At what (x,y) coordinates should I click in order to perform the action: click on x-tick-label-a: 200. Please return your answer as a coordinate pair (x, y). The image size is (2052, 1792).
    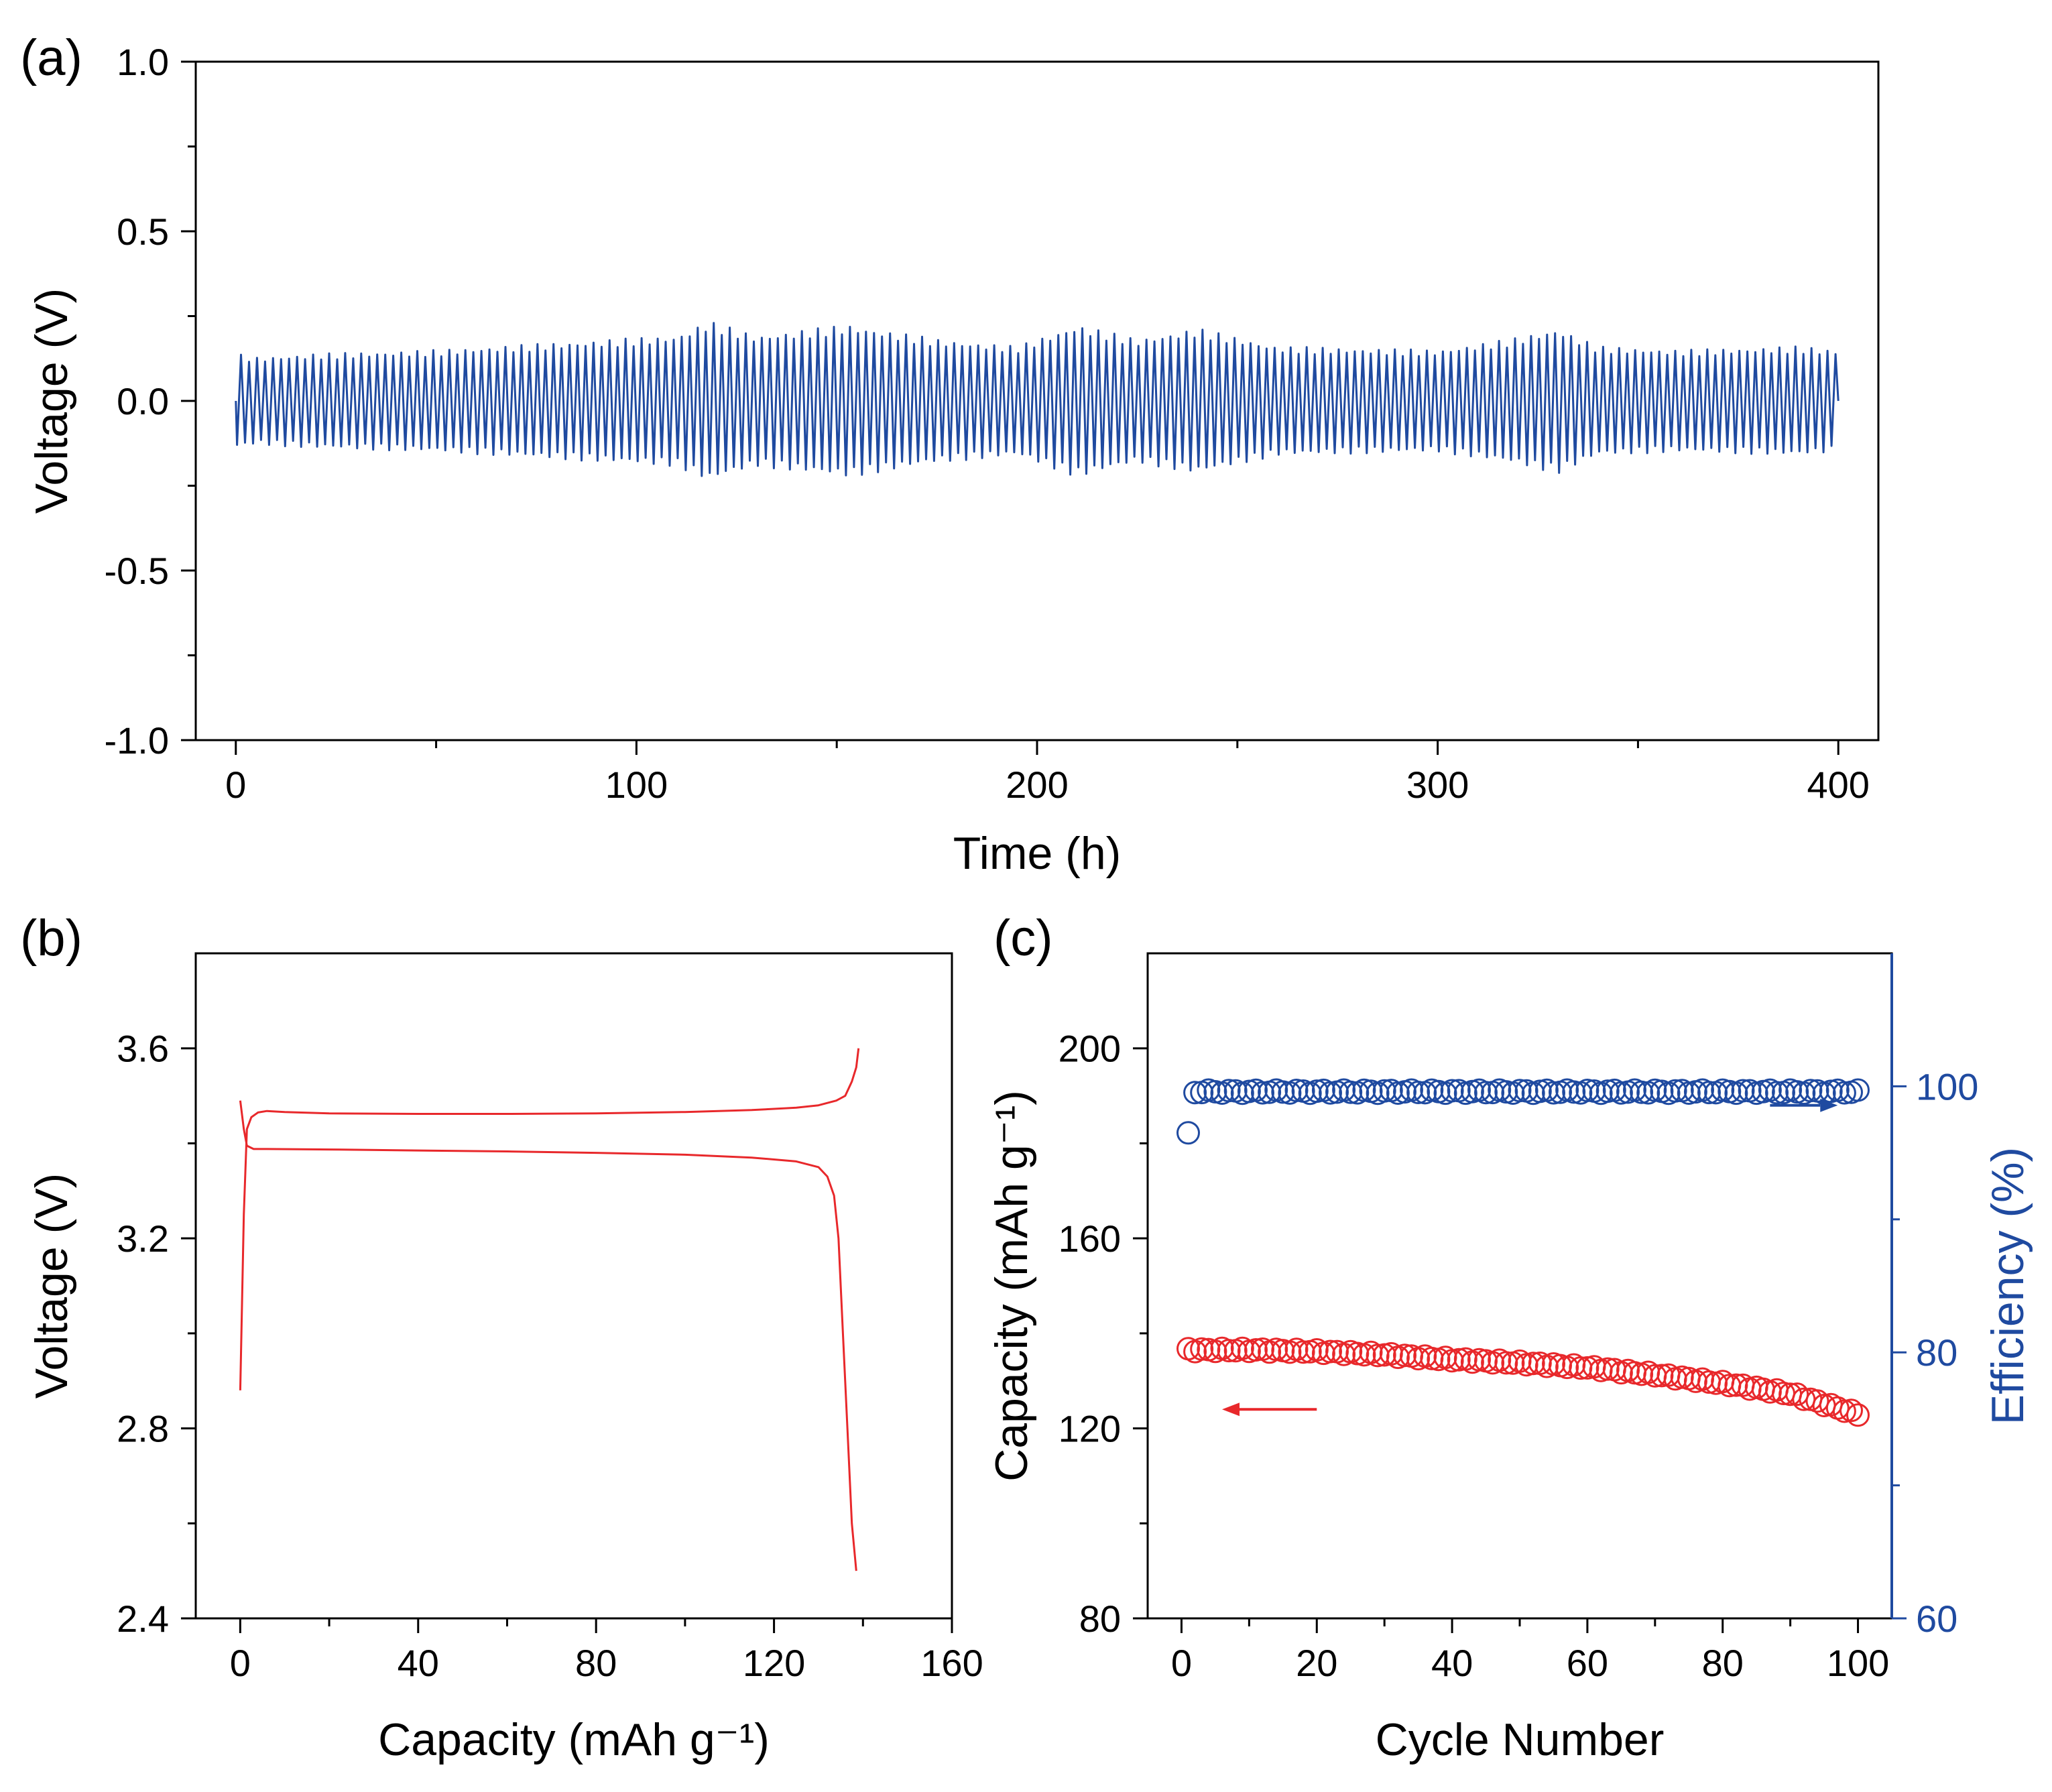
    Looking at the image, I should click on (1037, 785).